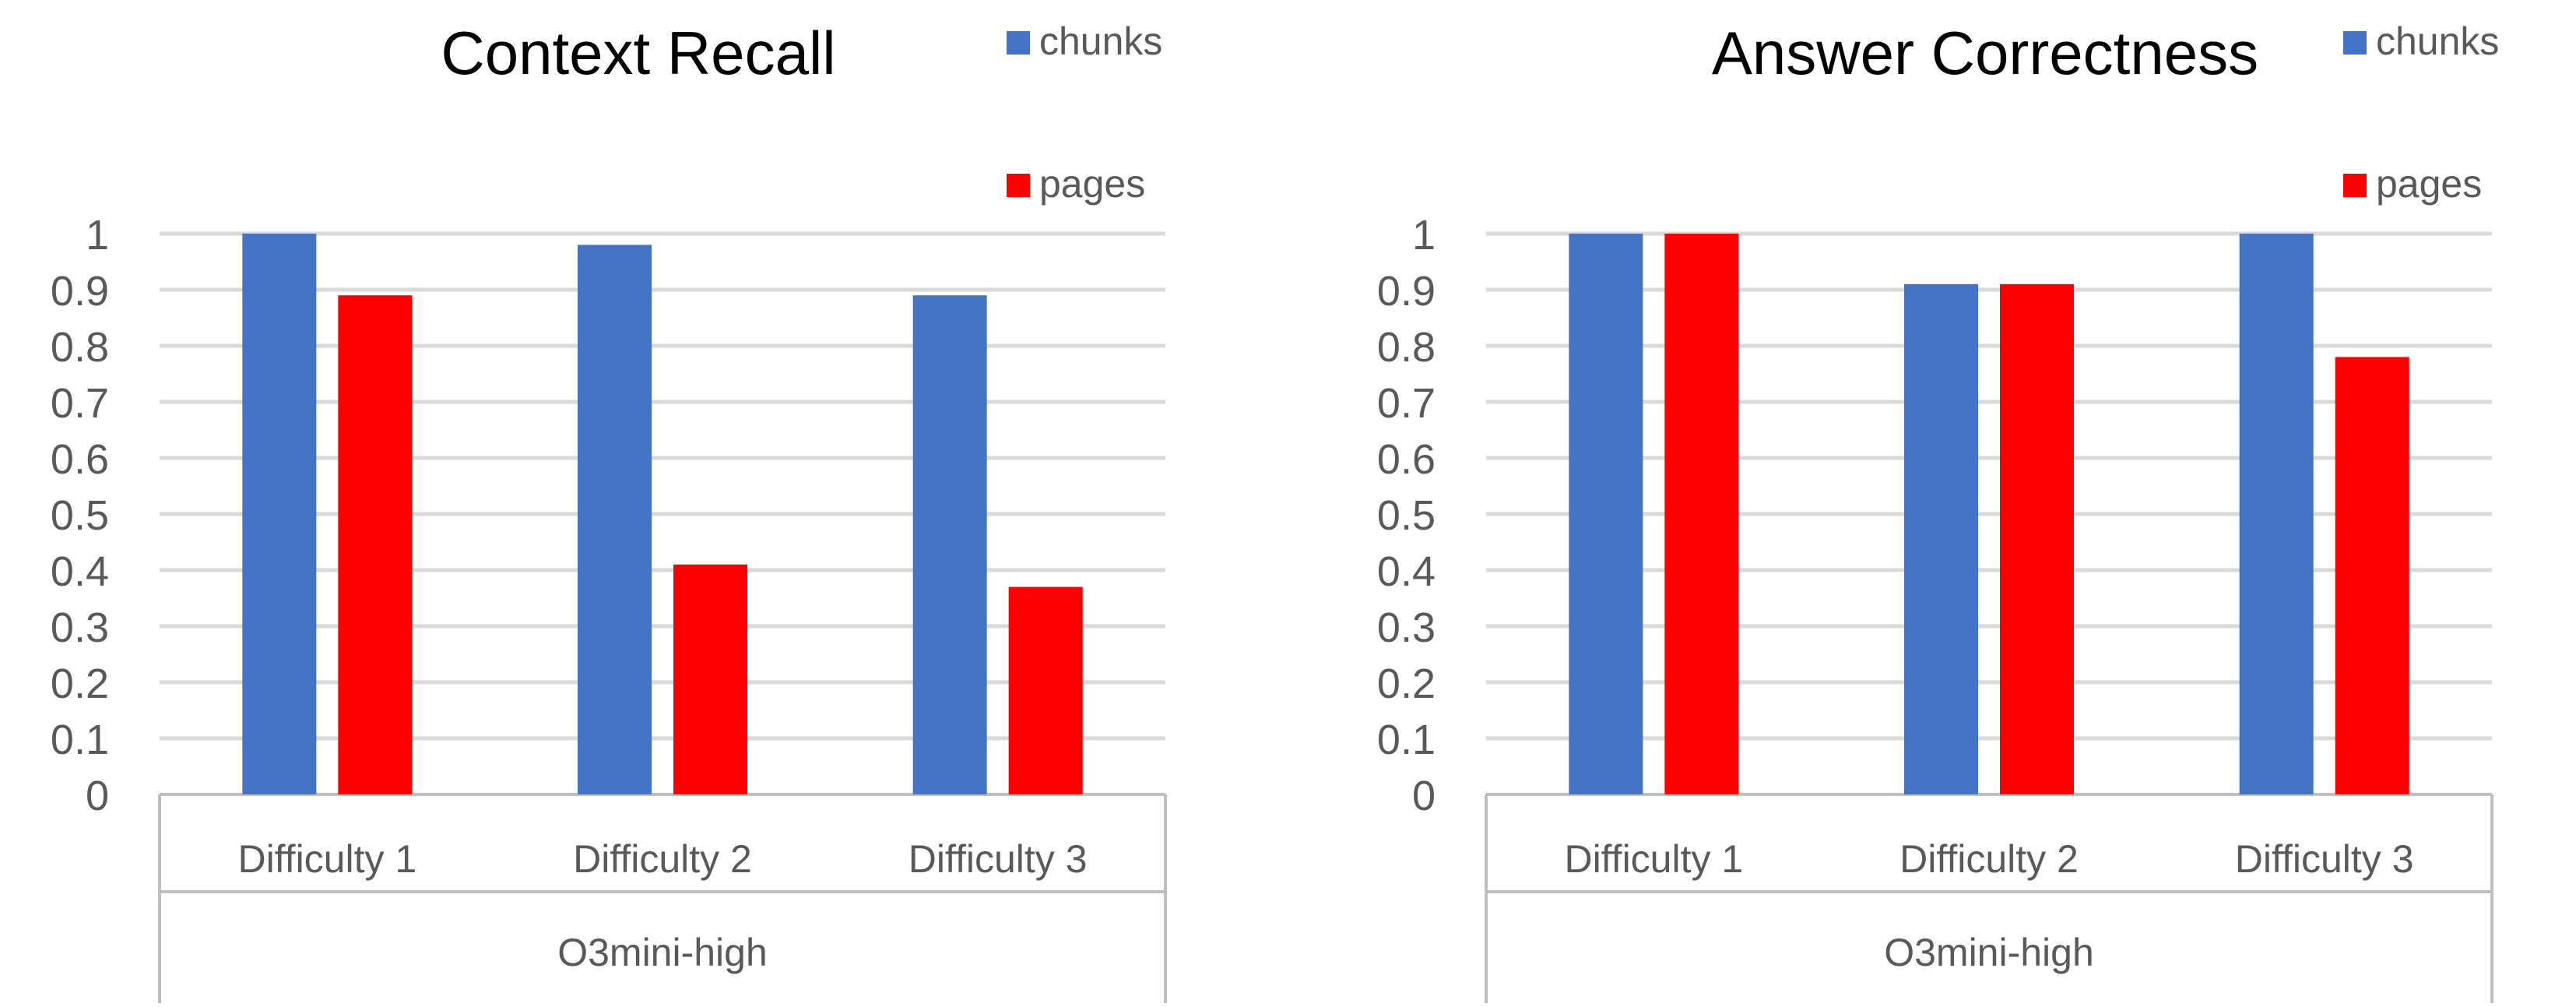 The width and height of the screenshot is (2576, 1007). I want to click on answer-correctness-category-label: Difficulty 1, so click(1654, 859).